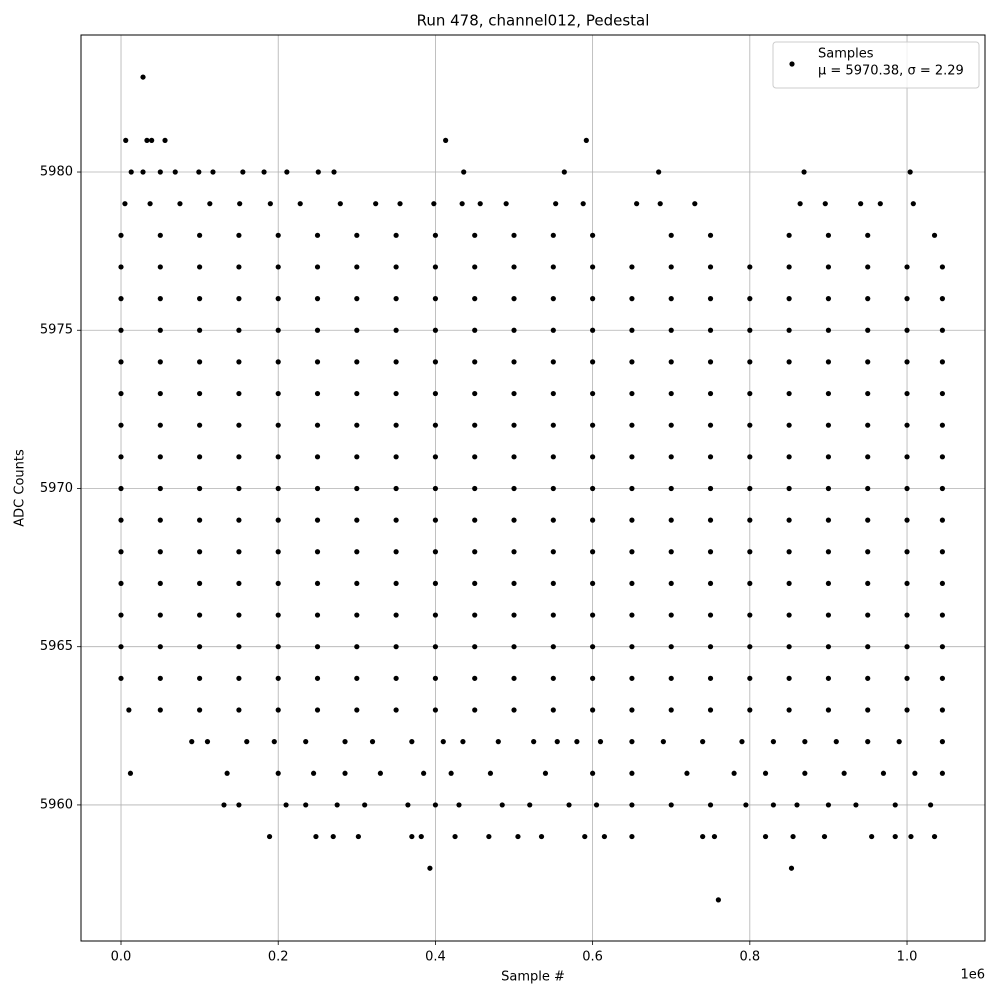  Describe the element at coordinates (56, 646) in the screenshot. I see `y-tick-label: 5965` at that location.